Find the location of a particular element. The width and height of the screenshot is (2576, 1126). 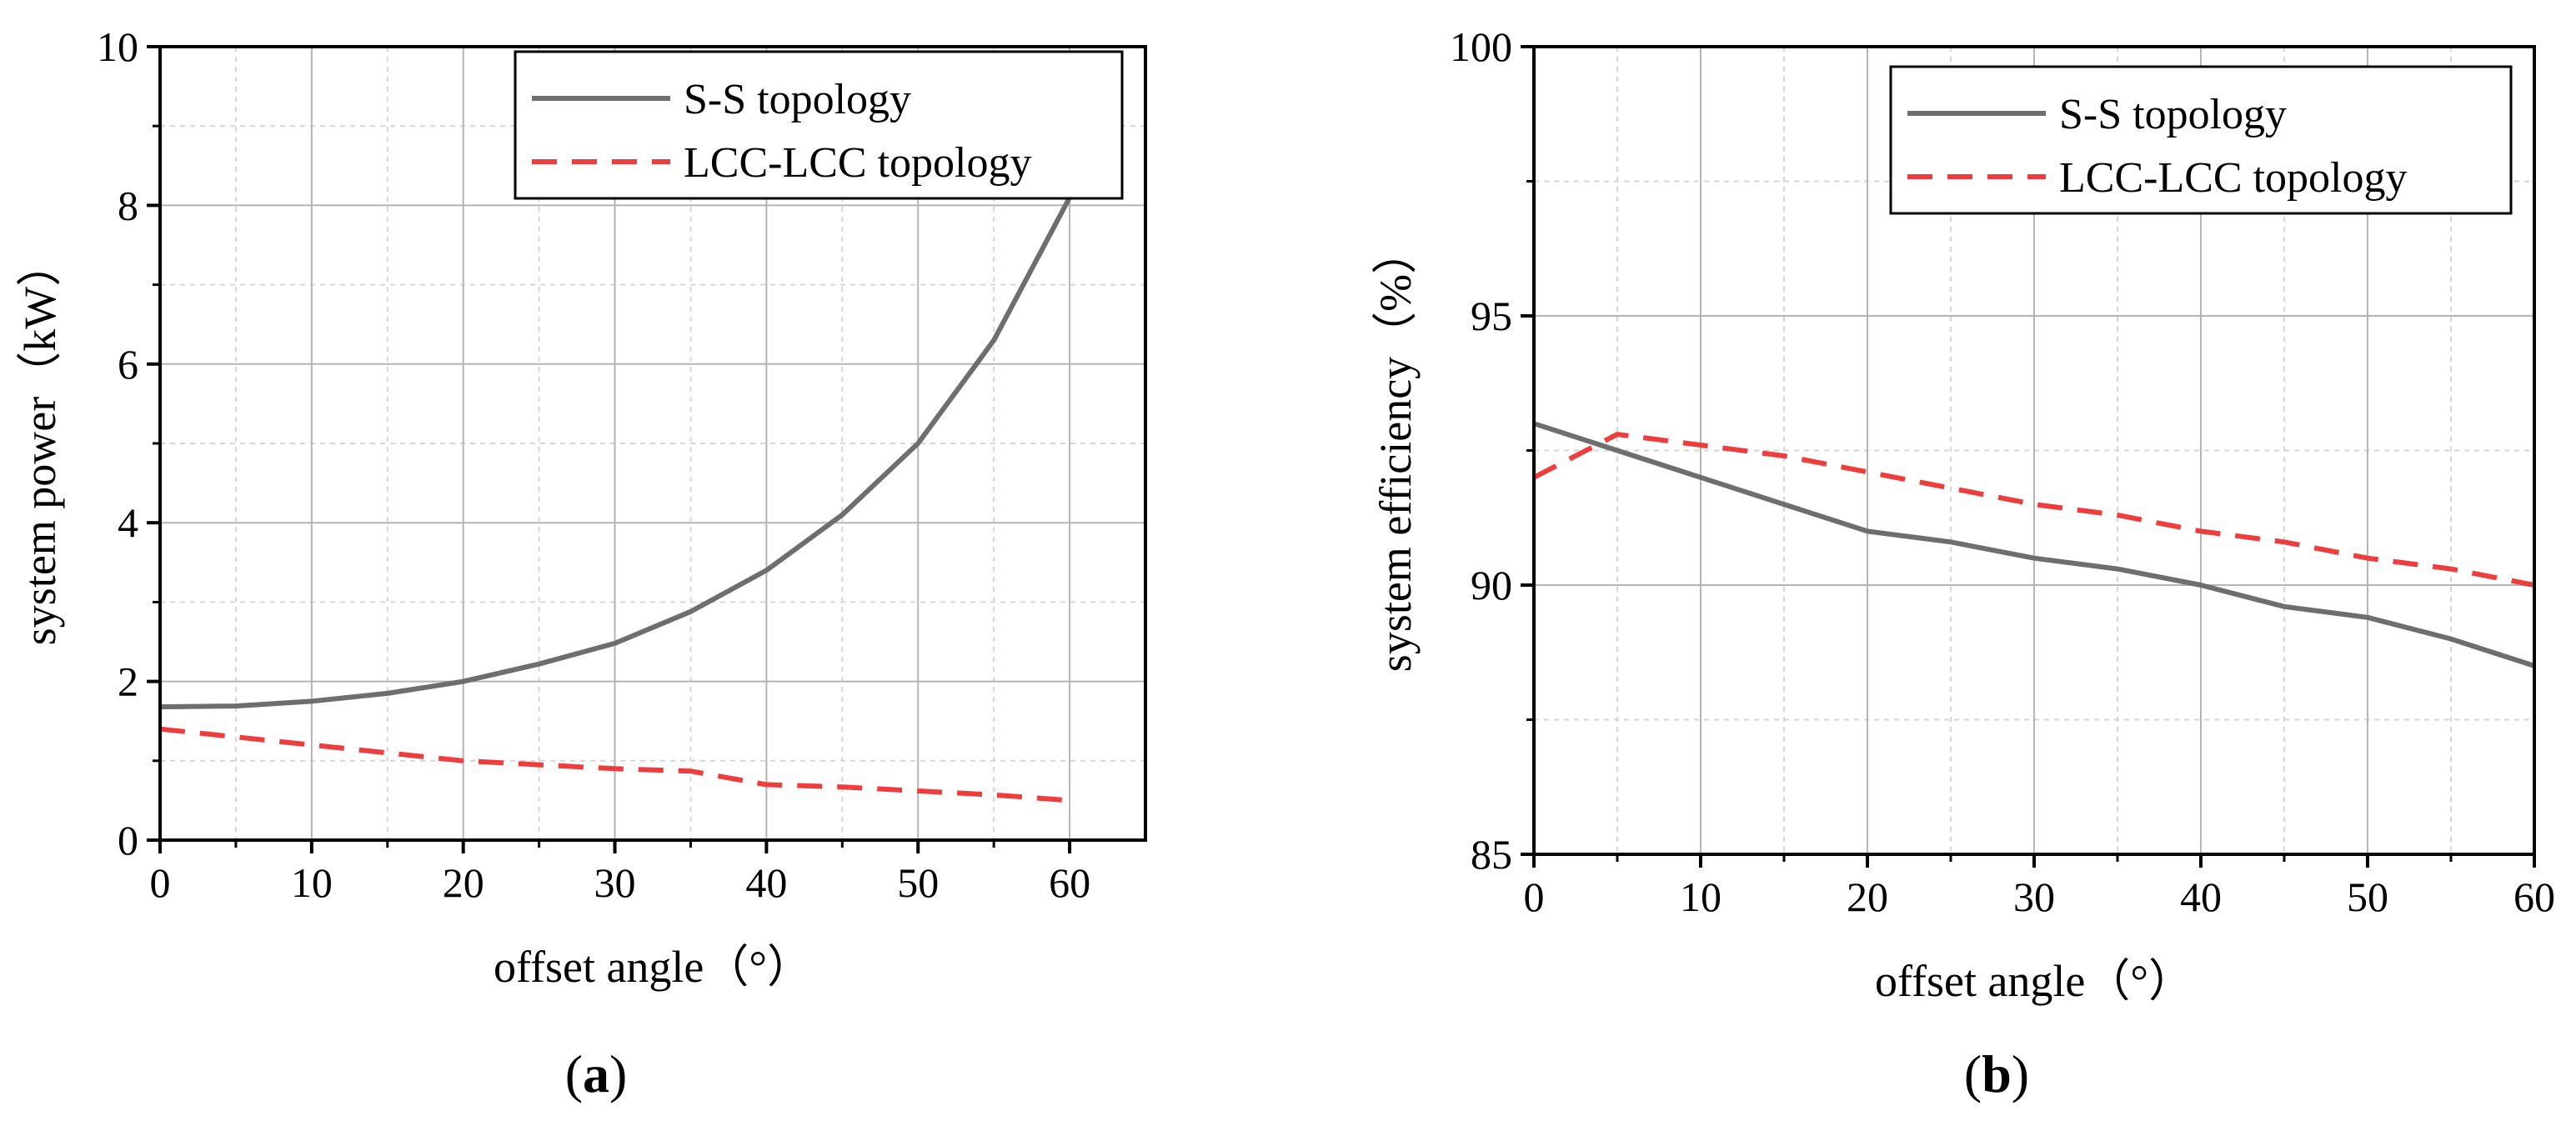

panel-label: (b) is located at coordinates (1996, 1073).